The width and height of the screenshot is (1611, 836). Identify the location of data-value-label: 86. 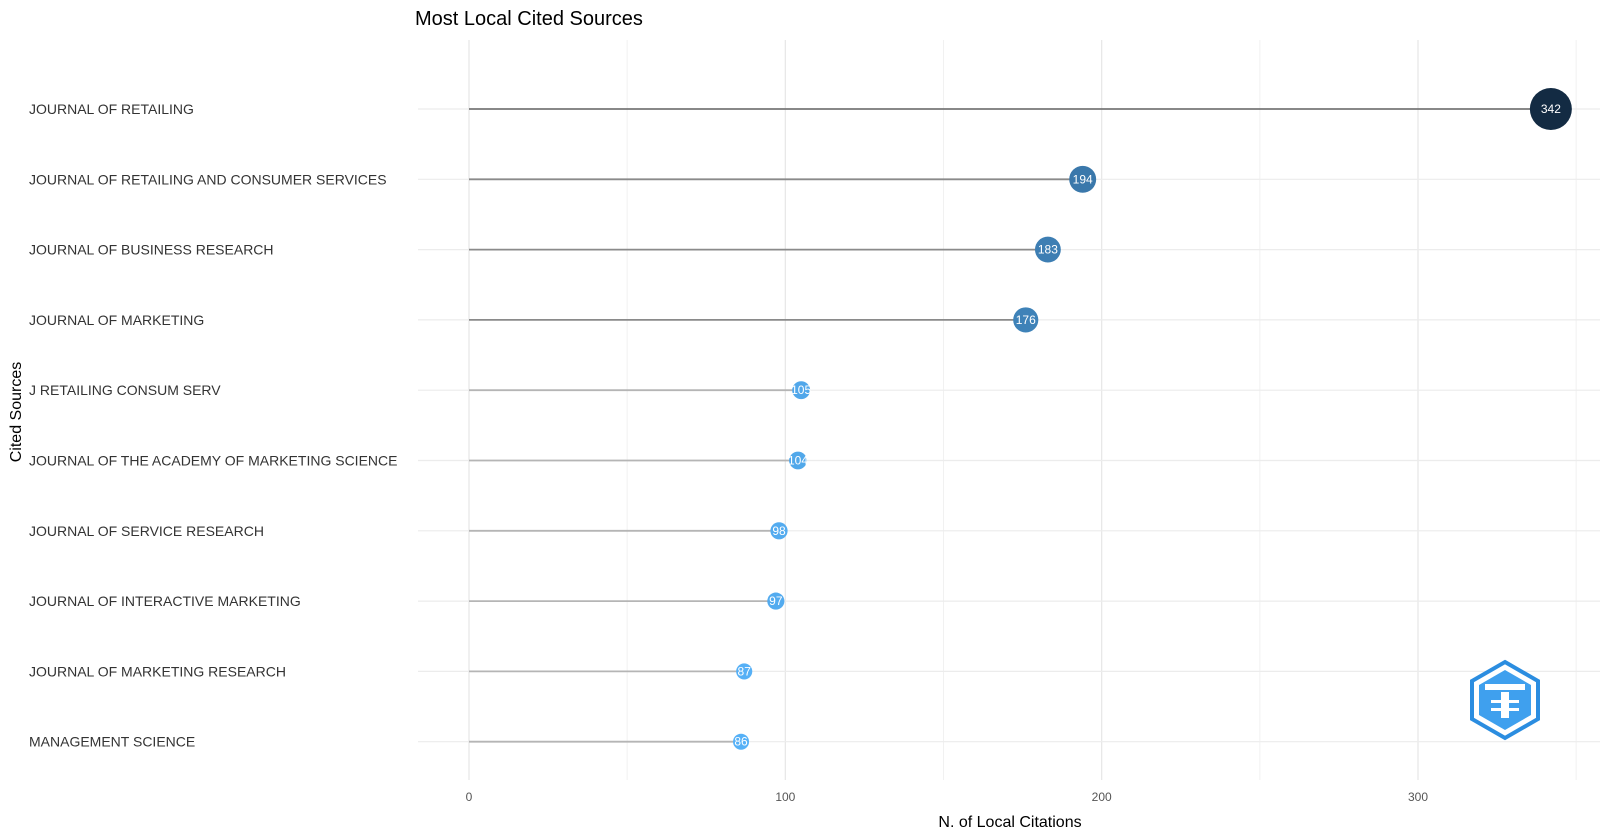
(741, 742).